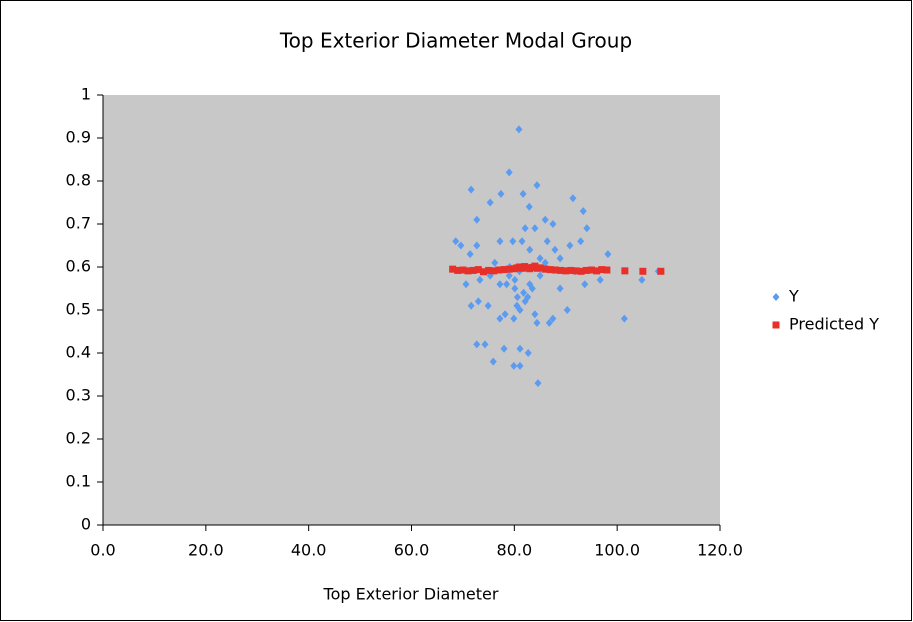 Image resolution: width=913 pixels, height=622 pixels. Describe the element at coordinates (720, 550) in the screenshot. I see `x-tick-label: 120.0` at that location.